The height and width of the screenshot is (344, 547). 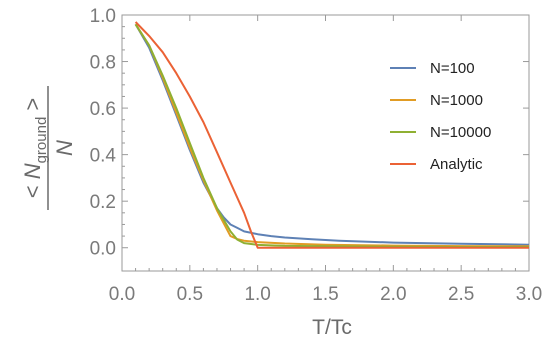 What do you see at coordinates (103, 202) in the screenshot?
I see `y-tick-label: 0.2` at bounding box center [103, 202].